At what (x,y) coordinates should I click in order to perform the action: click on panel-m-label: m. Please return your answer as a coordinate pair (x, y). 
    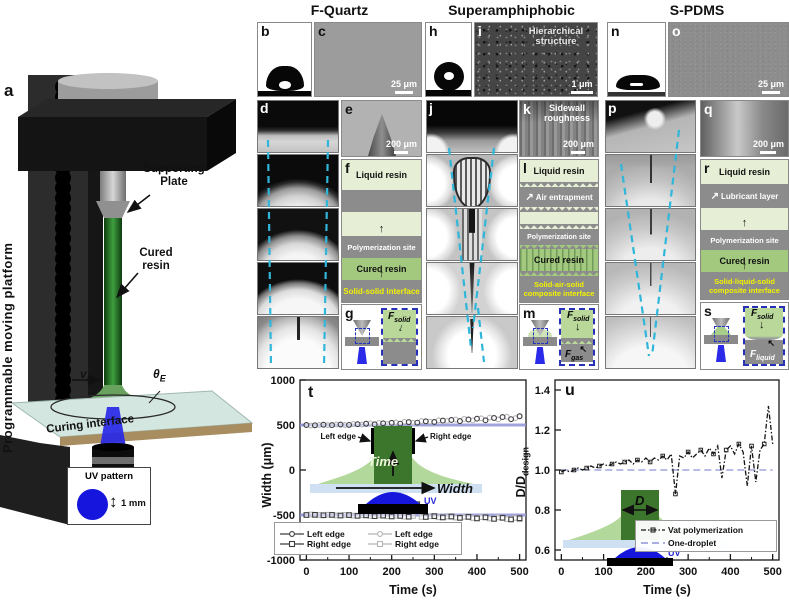
    Looking at the image, I should click on (529, 313).